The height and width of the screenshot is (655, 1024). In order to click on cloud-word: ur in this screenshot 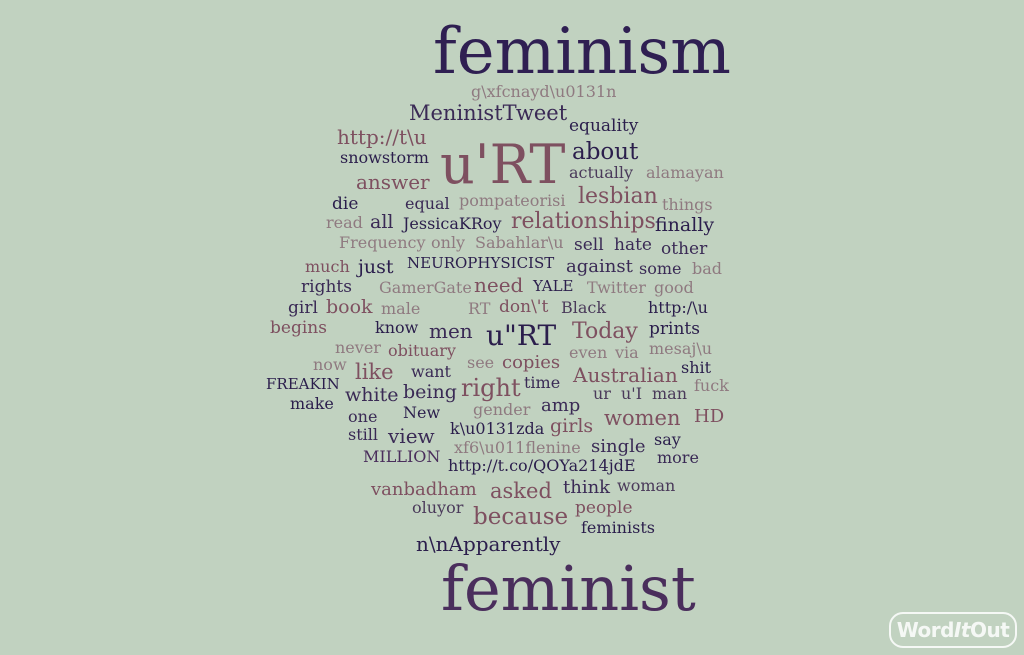, I will do `click(602, 393)`.